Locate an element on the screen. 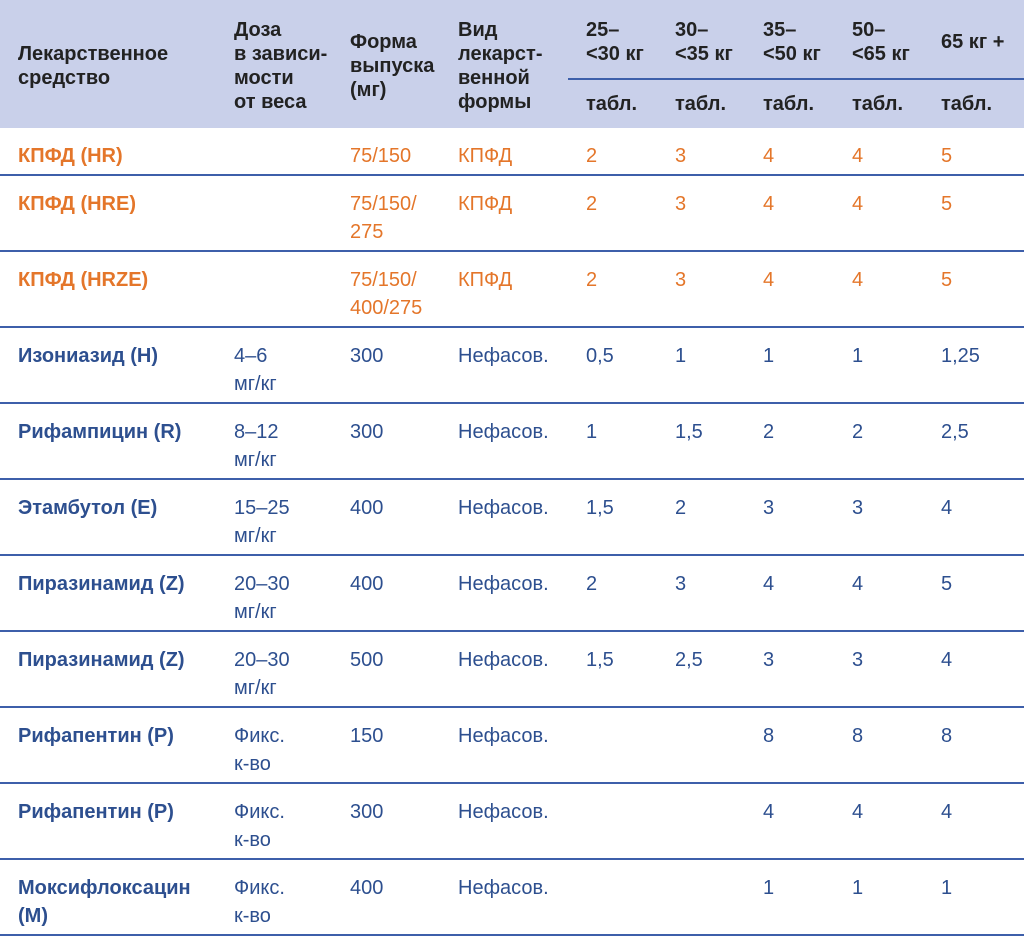 The image size is (1024, 940). drug-name: КПФД (HRE) is located at coordinates (77, 204).